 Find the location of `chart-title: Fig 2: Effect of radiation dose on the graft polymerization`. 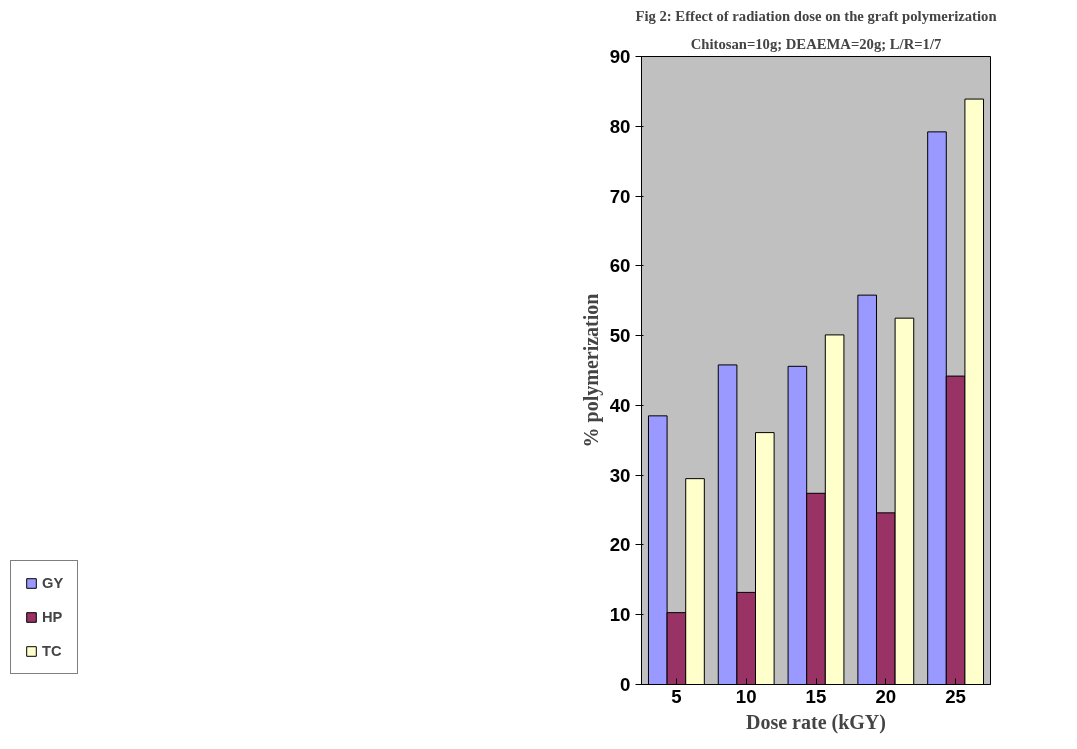

chart-title: Fig 2: Effect of radiation dose on the graft polymerization is located at coordinates (816, 15).